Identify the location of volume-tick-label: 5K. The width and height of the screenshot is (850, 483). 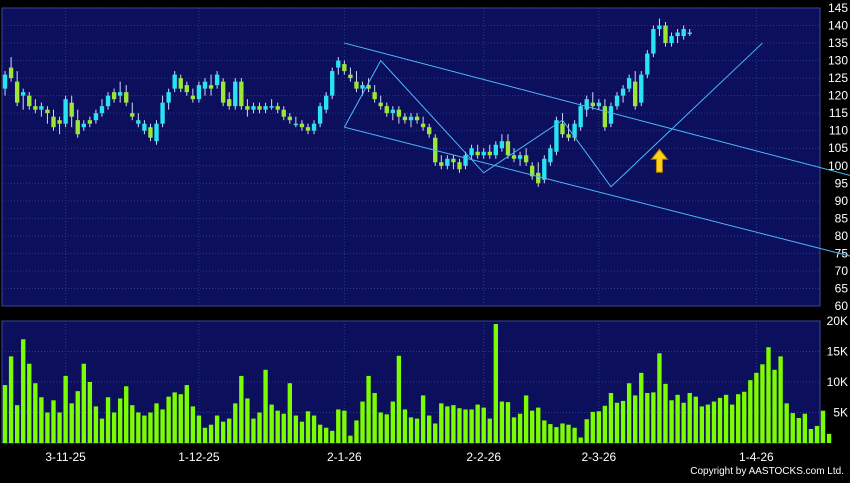
(840, 413).